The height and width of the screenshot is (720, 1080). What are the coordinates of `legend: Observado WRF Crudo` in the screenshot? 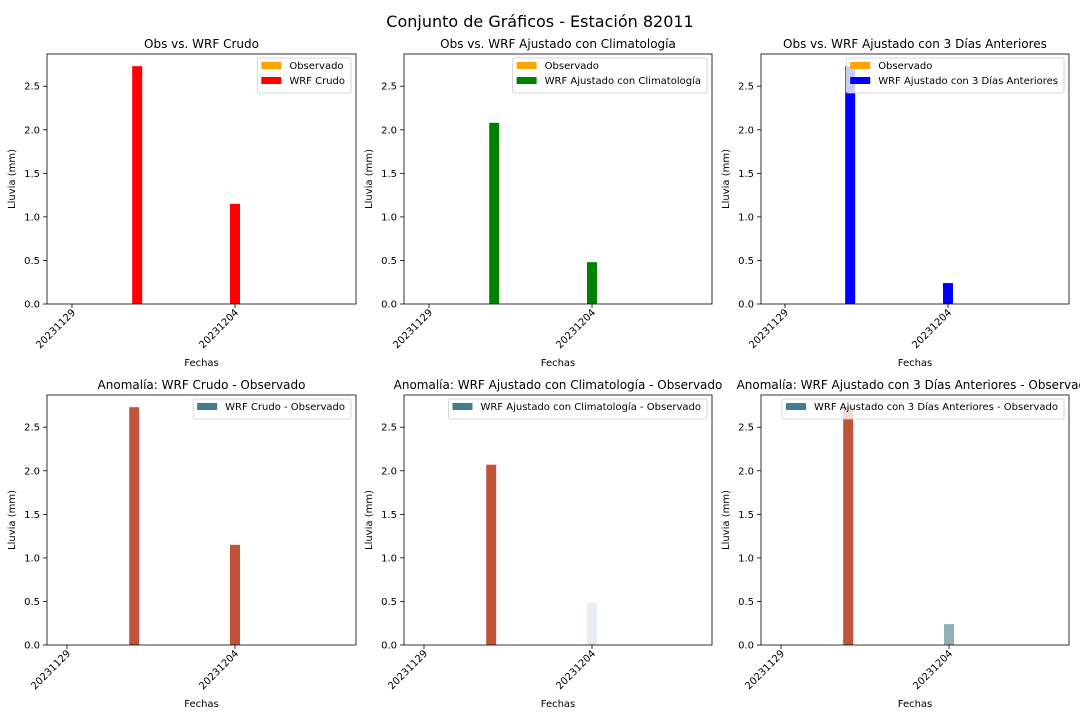 It's located at (304, 75).